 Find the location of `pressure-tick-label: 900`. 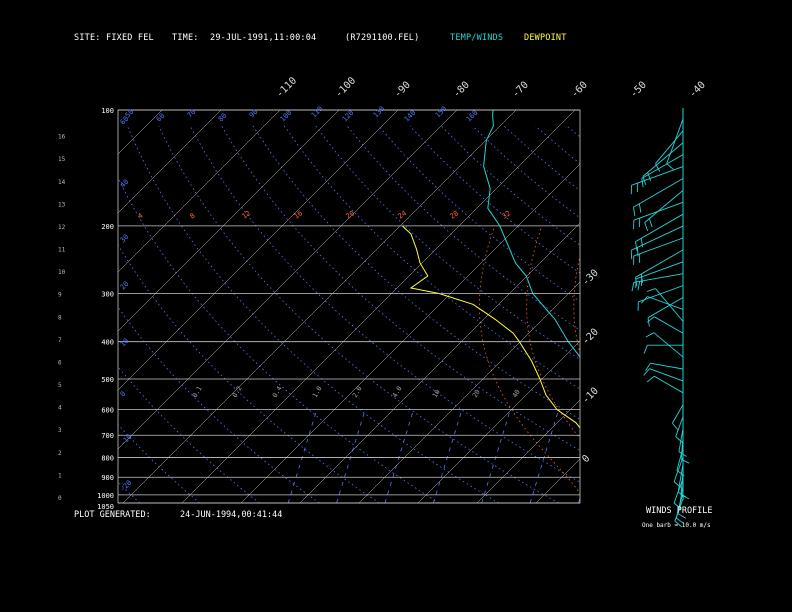

pressure-tick-label: 900 is located at coordinates (107, 478).